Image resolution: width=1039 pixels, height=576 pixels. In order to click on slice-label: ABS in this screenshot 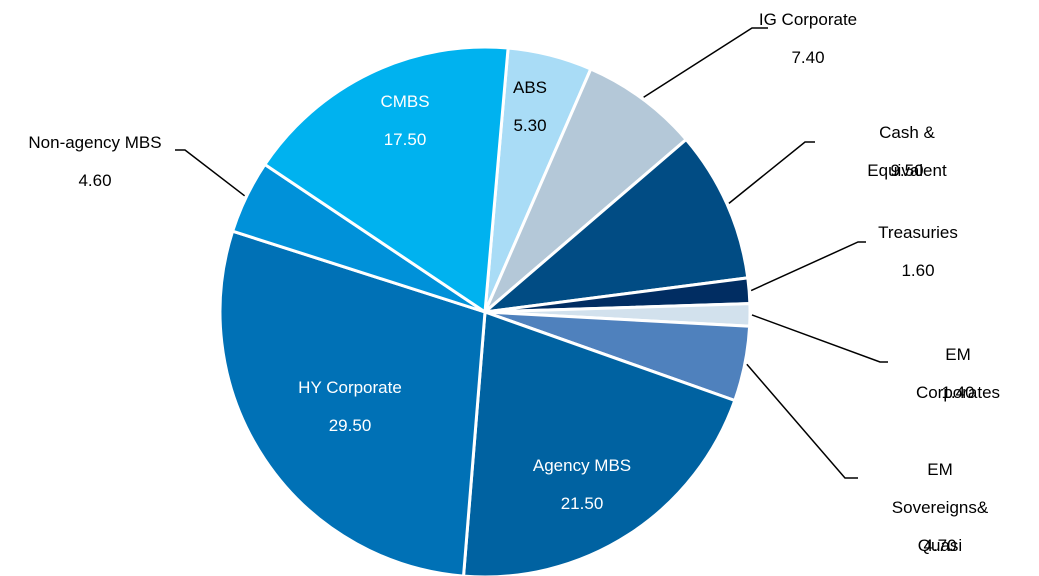, I will do `click(530, 87)`.